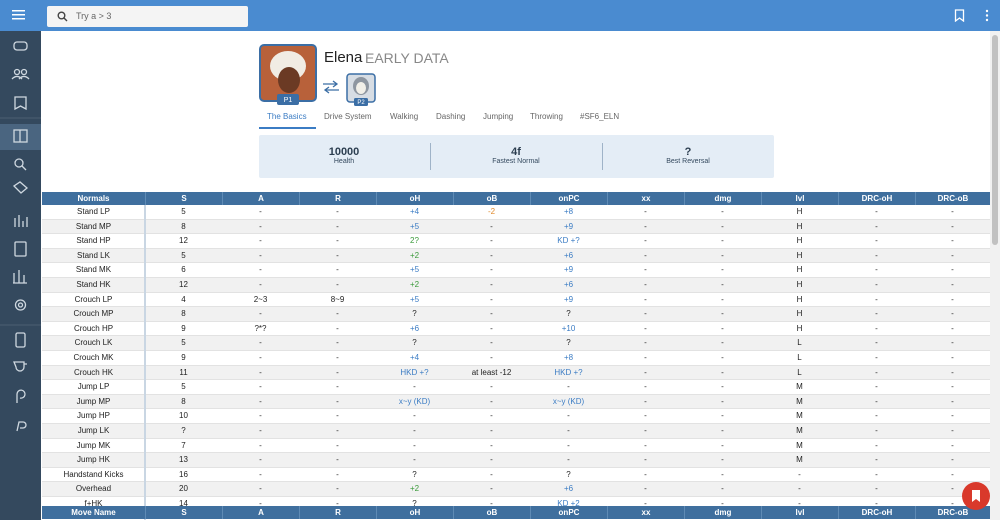 The width and height of the screenshot is (1000, 525). I want to click on bookmark-button, so click(959, 15).